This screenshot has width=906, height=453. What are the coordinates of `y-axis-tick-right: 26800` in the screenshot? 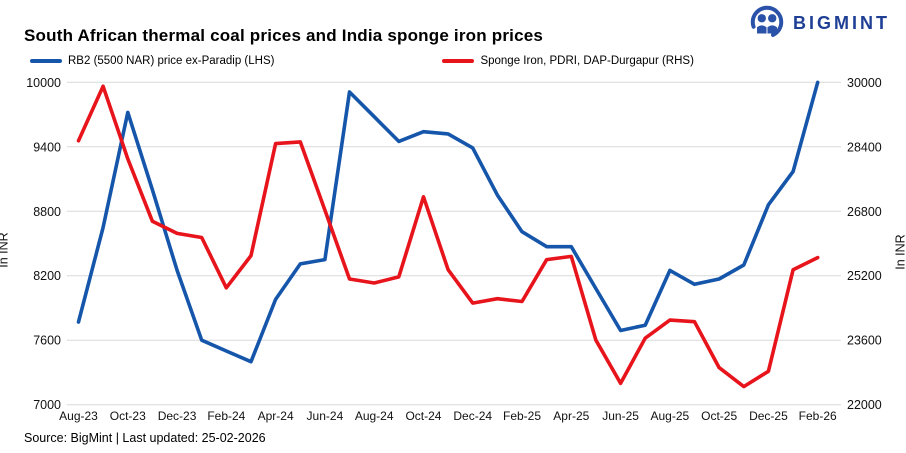 It's located at (864, 212).